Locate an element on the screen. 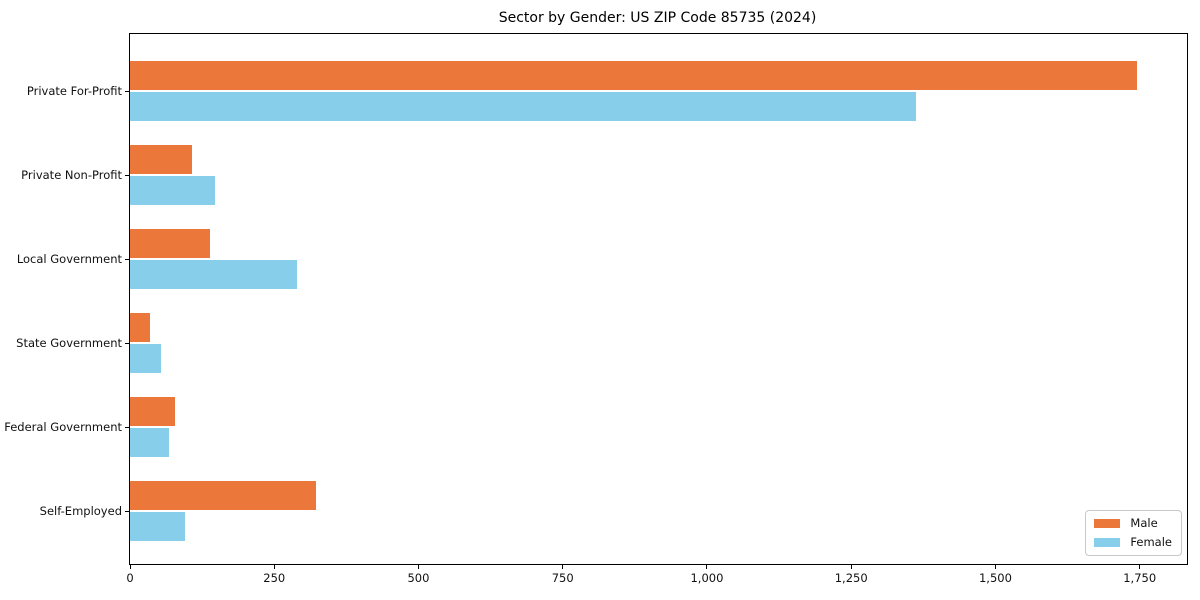 The width and height of the screenshot is (1200, 600). legend-label-male: Male is located at coordinates (1144, 523).